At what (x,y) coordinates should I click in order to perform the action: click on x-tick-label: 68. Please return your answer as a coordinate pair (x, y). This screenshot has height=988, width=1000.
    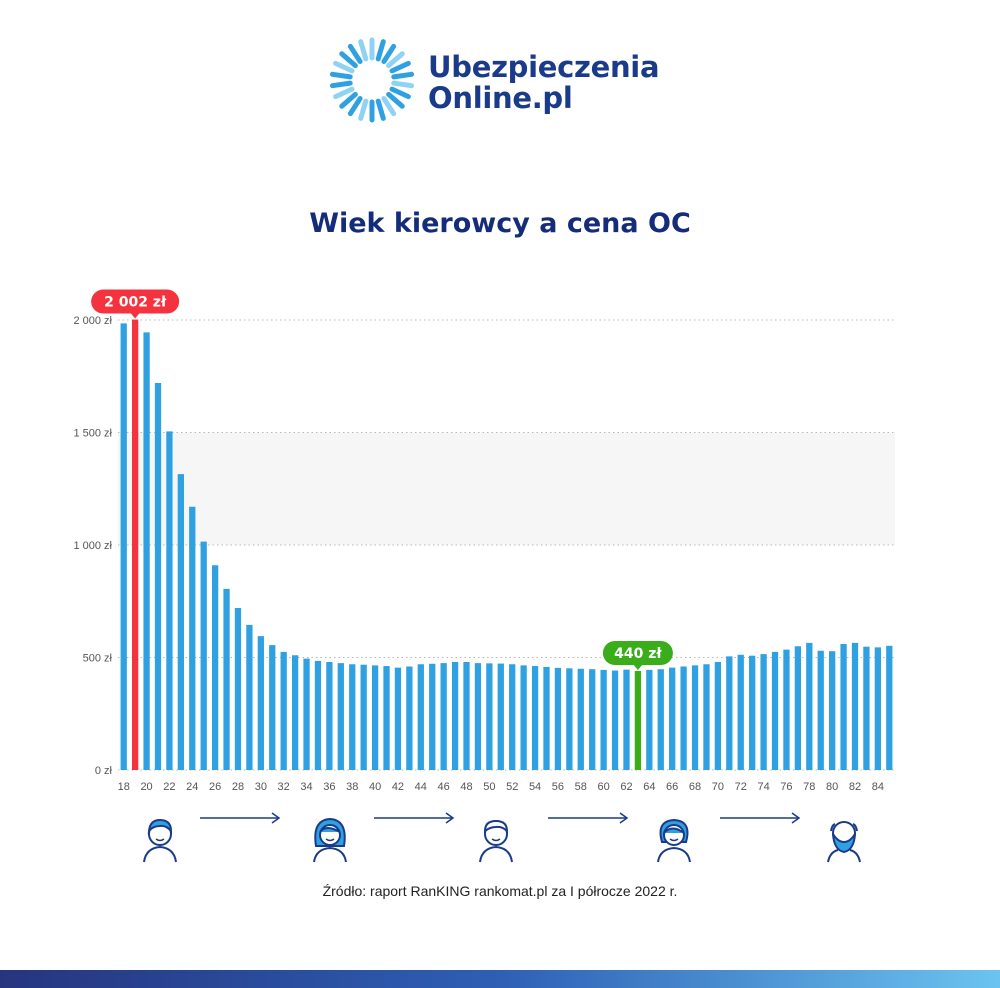
    Looking at the image, I should click on (695, 787).